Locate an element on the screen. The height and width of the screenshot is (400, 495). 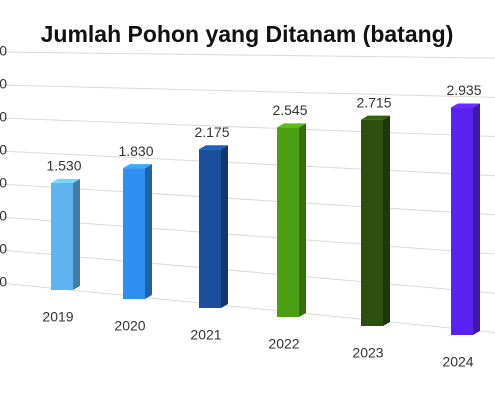
x-tick-label: 2019 is located at coordinates (57, 317).